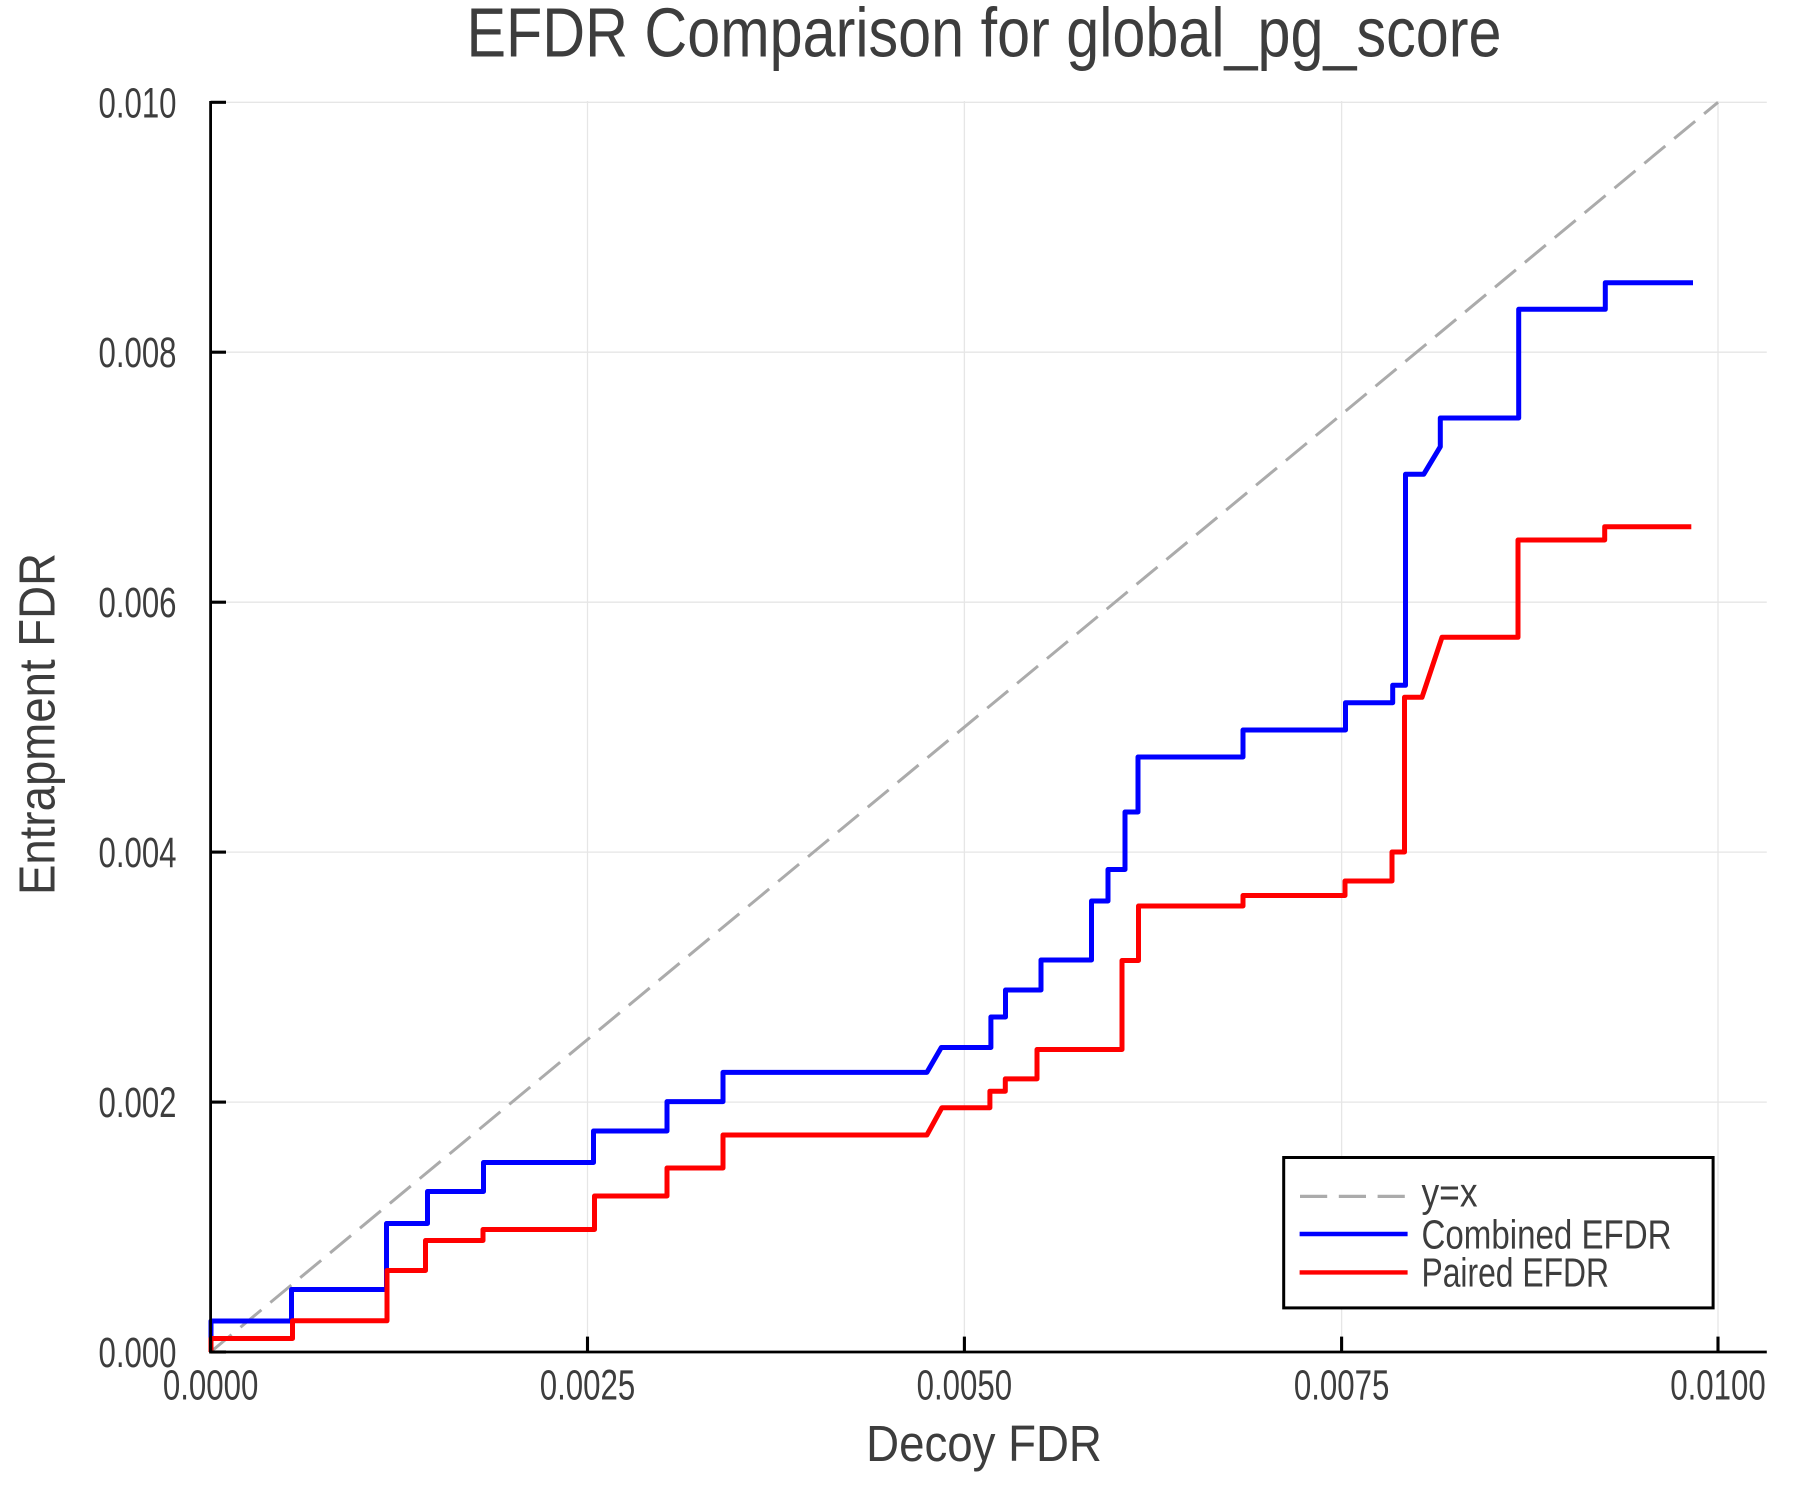  What do you see at coordinates (138, 1102) in the screenshot?
I see `svg-text: 0.002` at bounding box center [138, 1102].